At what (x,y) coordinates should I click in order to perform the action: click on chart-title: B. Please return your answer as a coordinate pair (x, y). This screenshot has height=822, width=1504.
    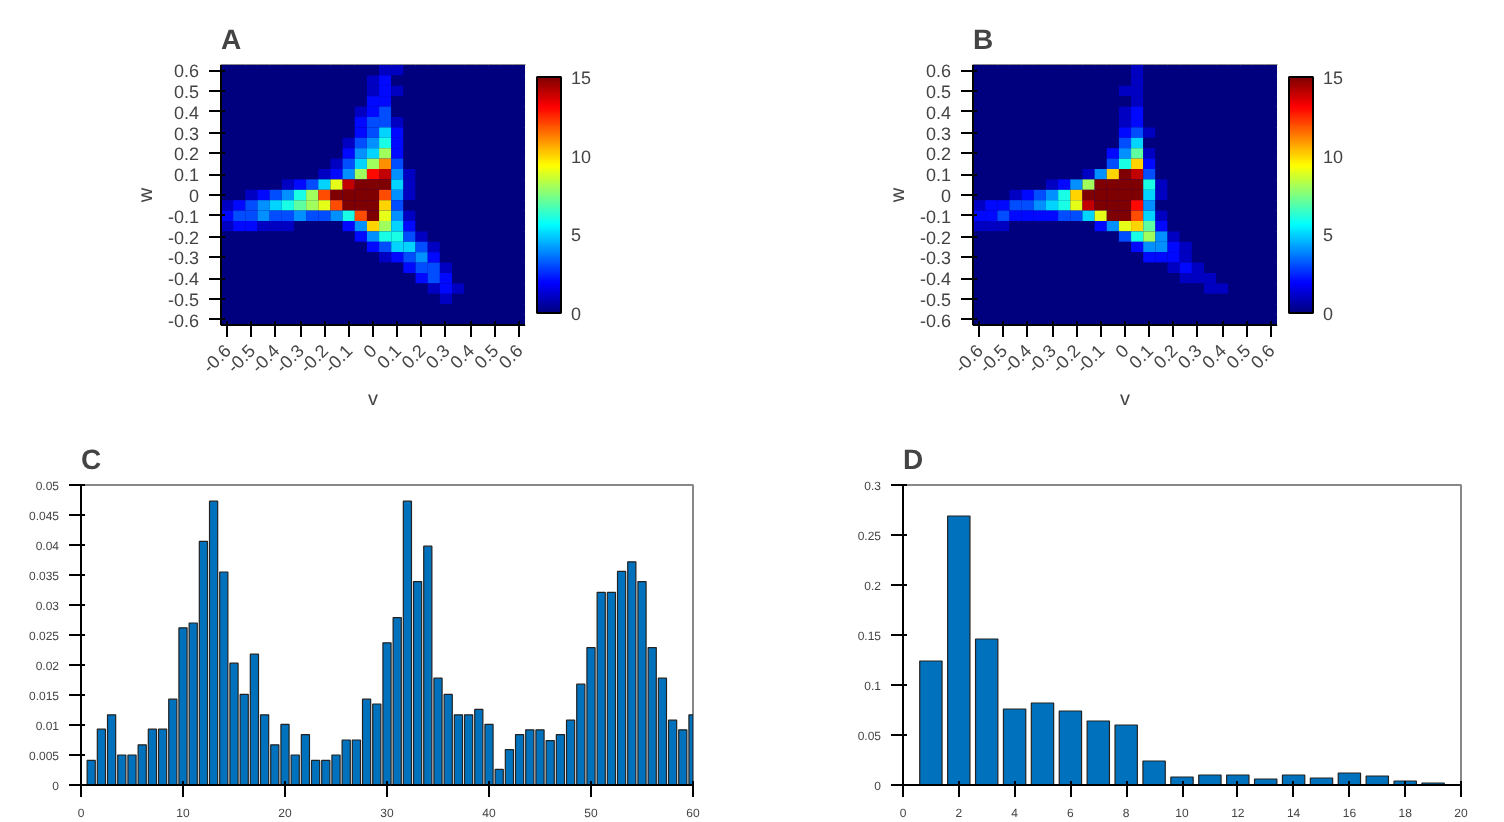
    Looking at the image, I should click on (983, 39).